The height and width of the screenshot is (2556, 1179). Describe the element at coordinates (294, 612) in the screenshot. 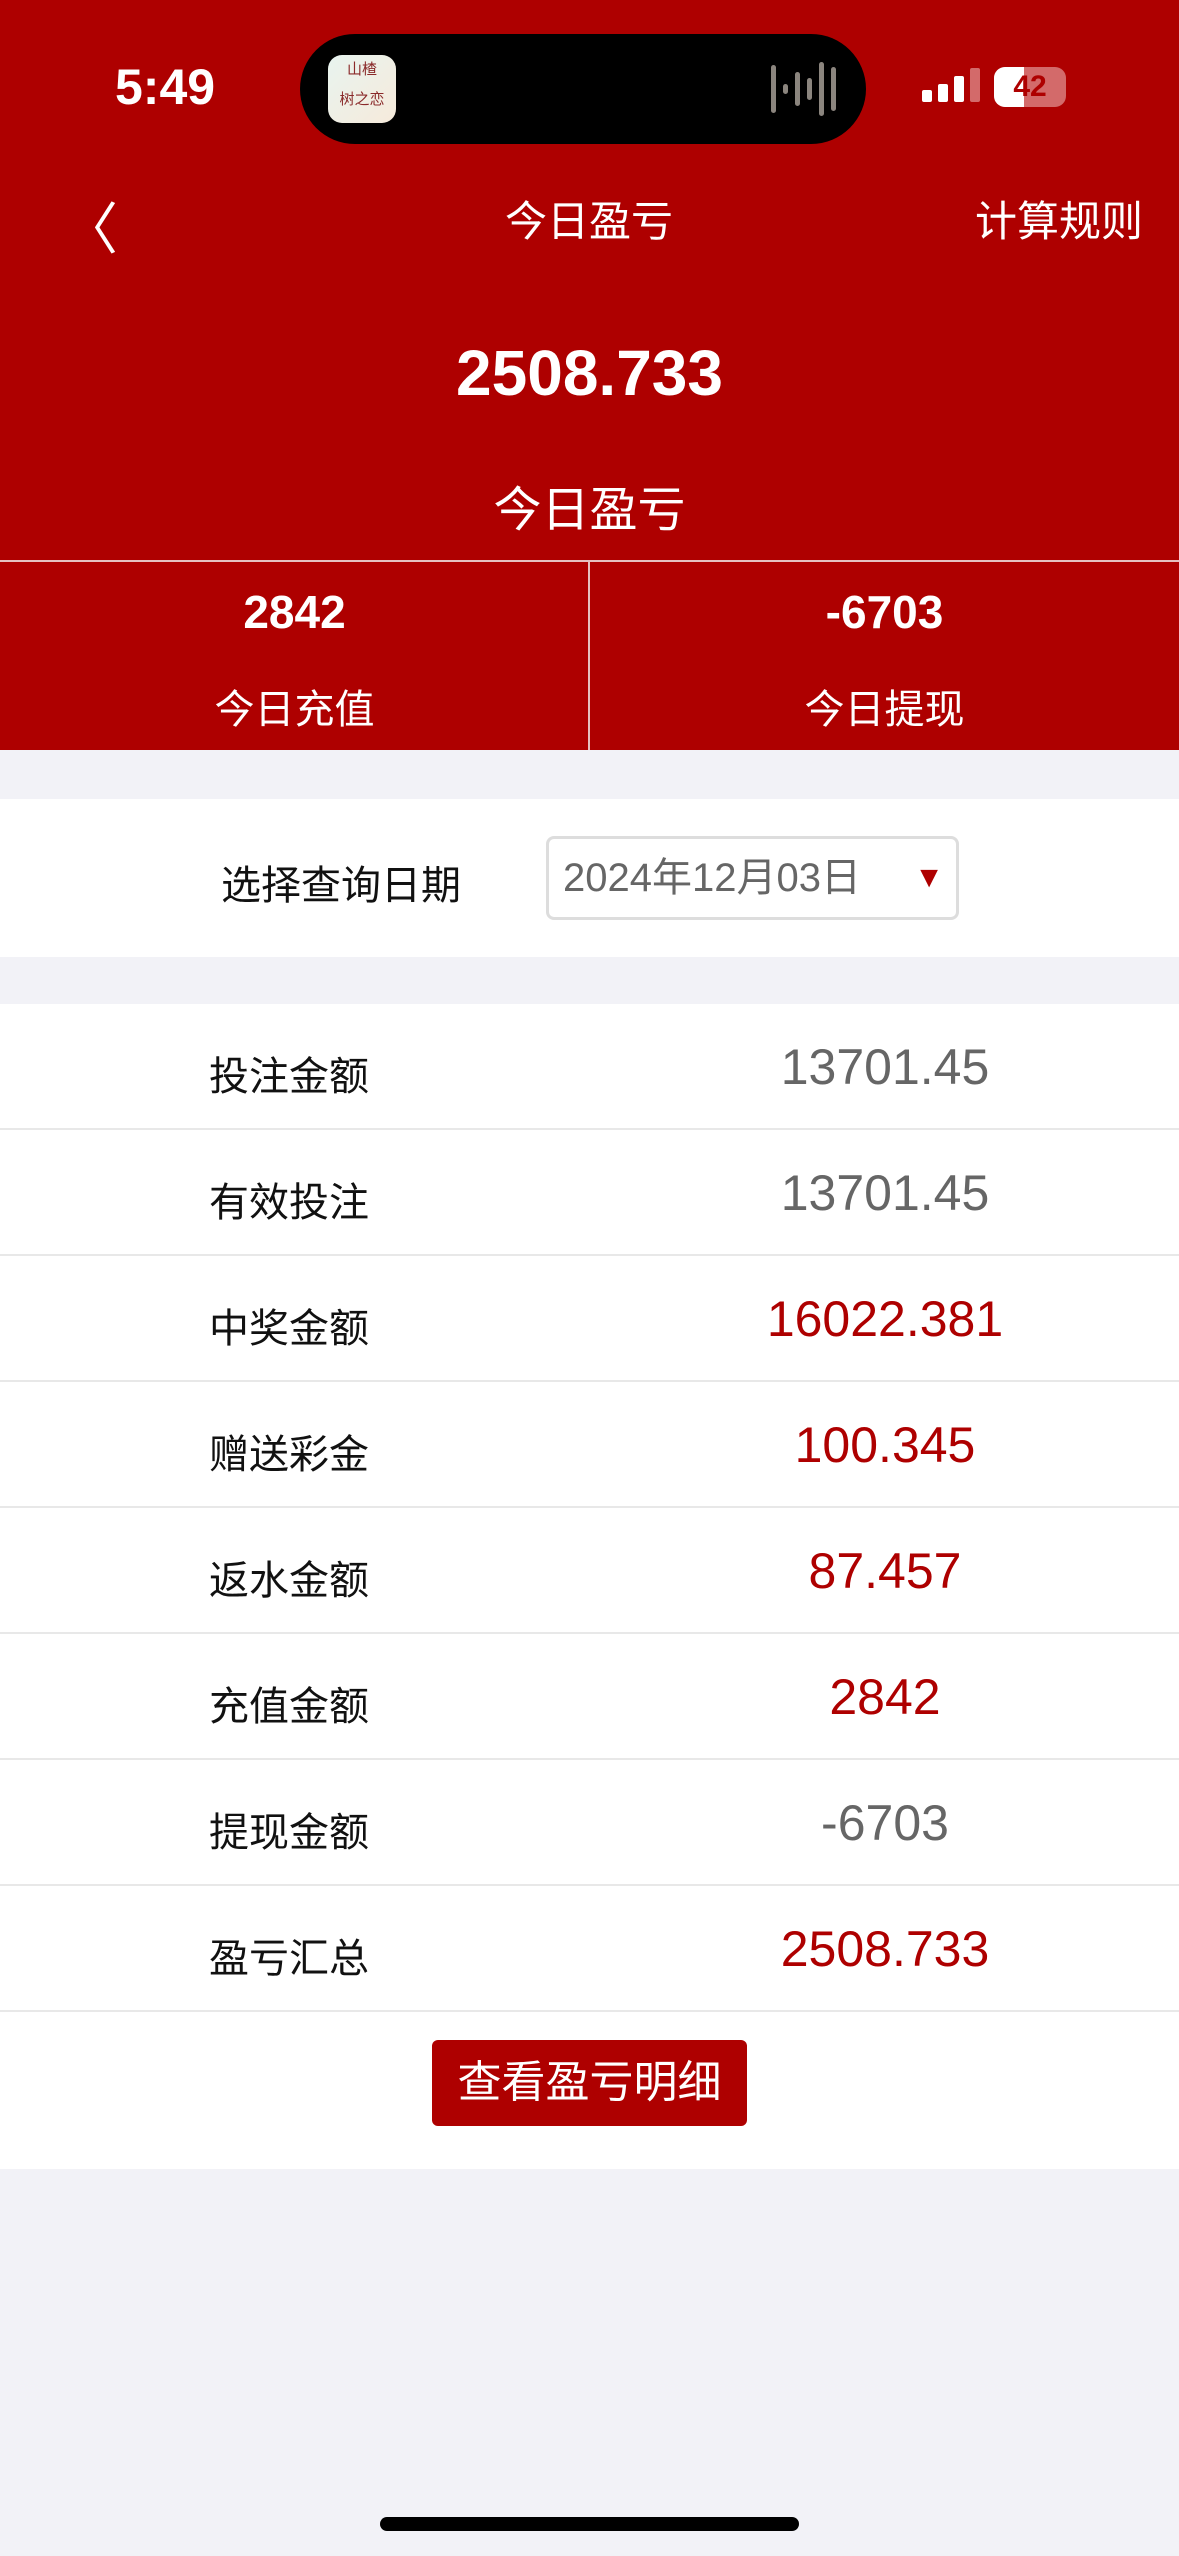

I see `stat-value: 2842` at that location.